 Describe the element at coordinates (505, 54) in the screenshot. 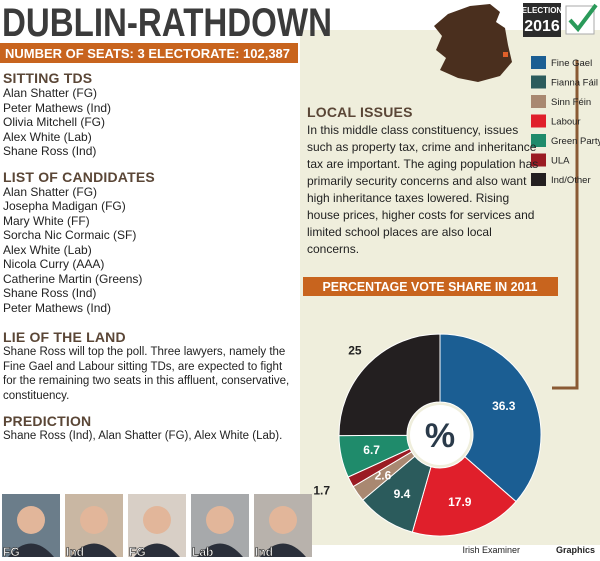

I see `map-marker` at that location.